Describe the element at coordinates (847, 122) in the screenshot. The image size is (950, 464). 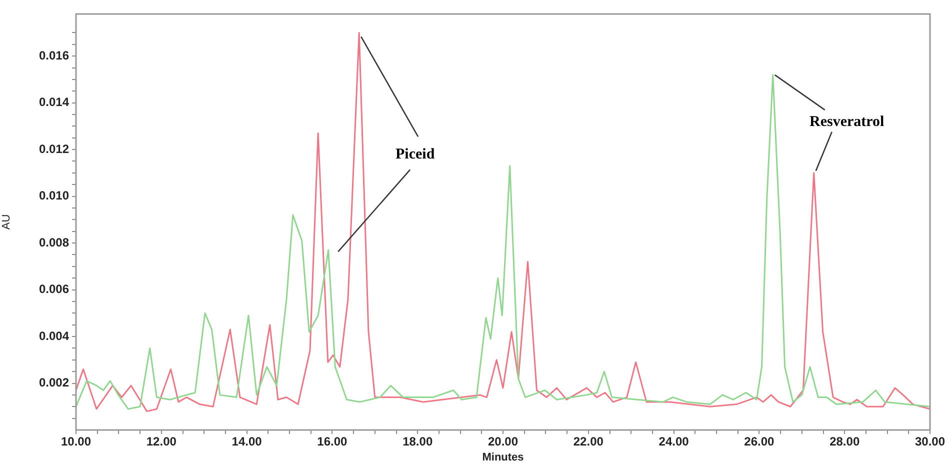
I see `annotation: Resveratrol` at that location.